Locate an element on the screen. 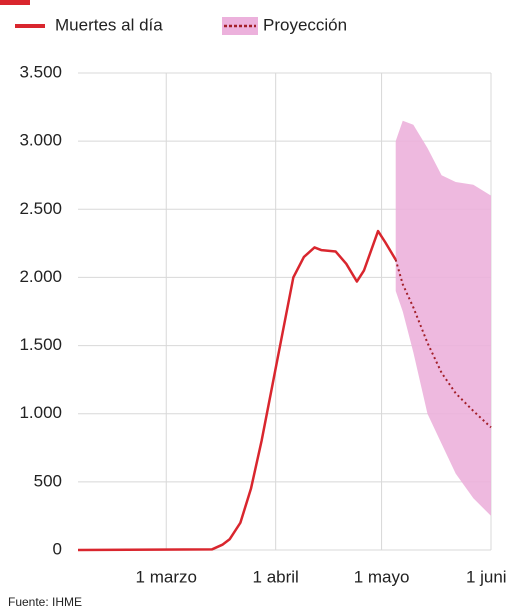  projection-line is located at coordinates (443, 344).